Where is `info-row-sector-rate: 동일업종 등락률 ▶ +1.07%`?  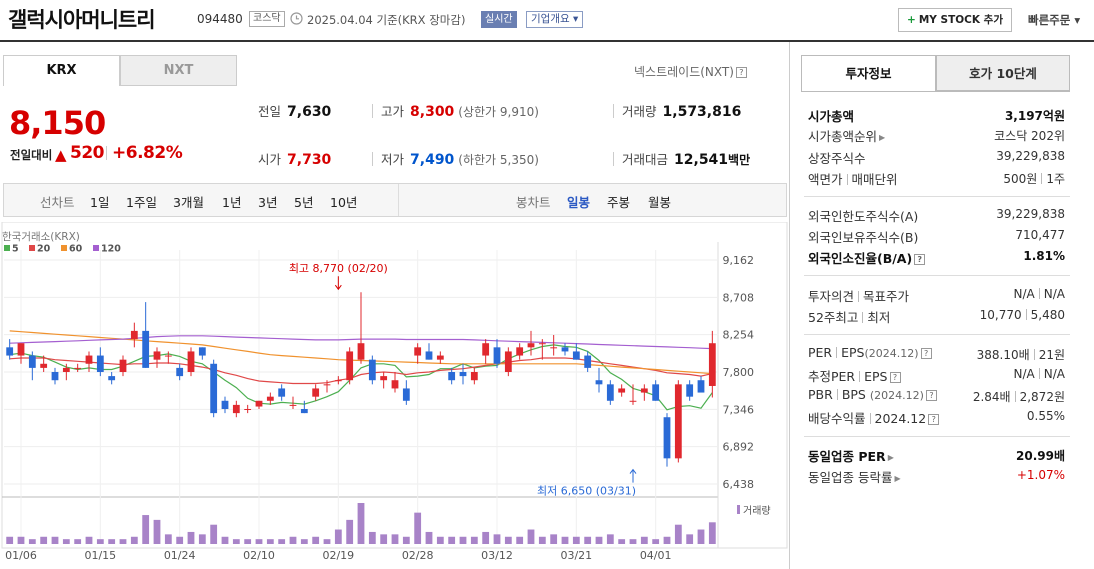
info-row-sector-rate: 동일업종 등락률 ▶ +1.07% is located at coordinates (936, 477).